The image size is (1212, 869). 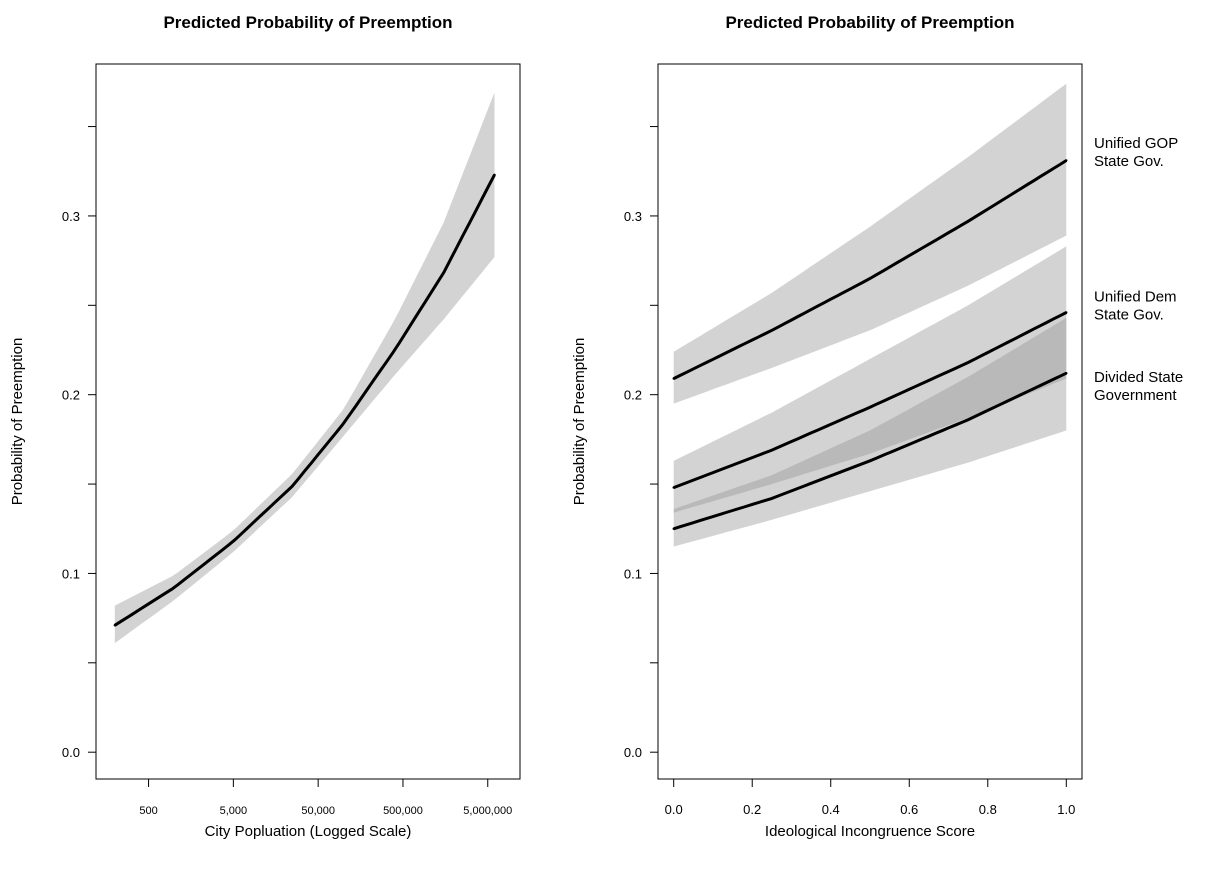 What do you see at coordinates (869, 22) in the screenshot?
I see `chart-title-1: Predicted Probability of Preemption` at bounding box center [869, 22].